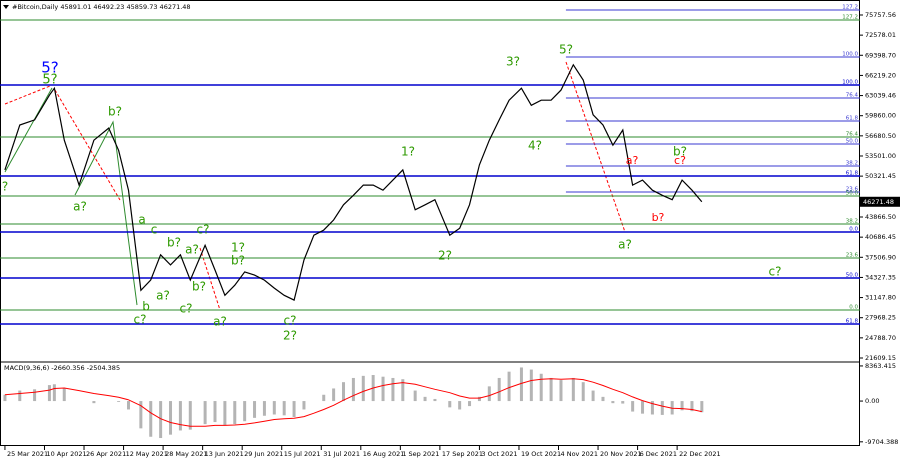  Describe the element at coordinates (880, 358) in the screenshot. I see `y-tick-label: 21609.15` at that location.